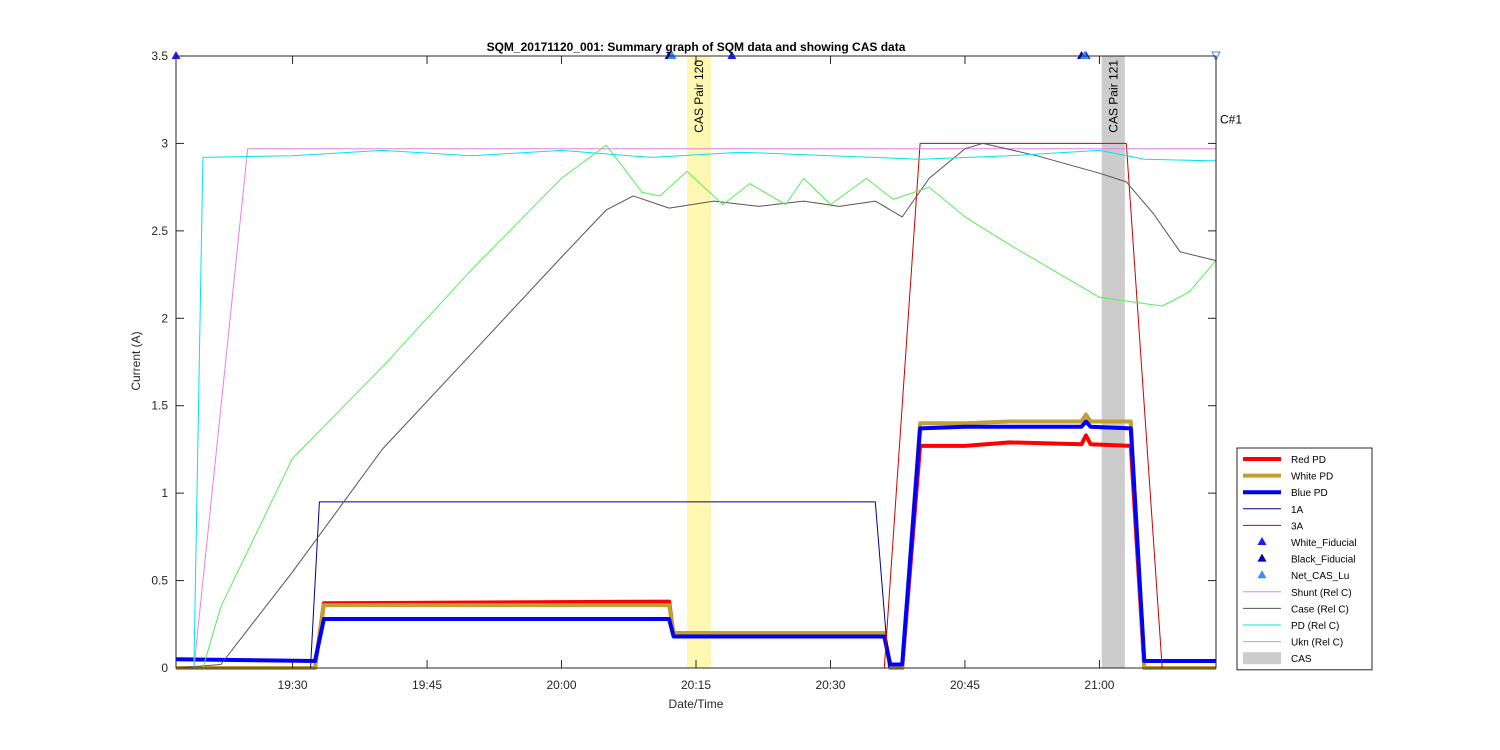 The width and height of the screenshot is (1500, 750). Describe the element at coordinates (1317, 643) in the screenshot. I see `legend-label: Ukn (Rel C)` at that location.